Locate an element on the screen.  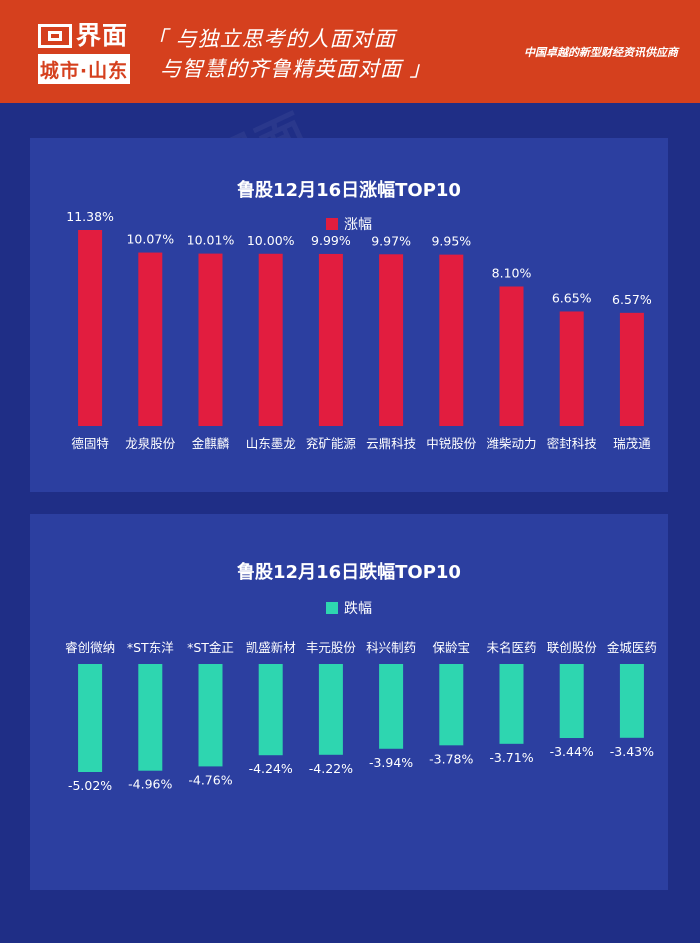
loss-category-label: 金城医药 is located at coordinates (632, 647).